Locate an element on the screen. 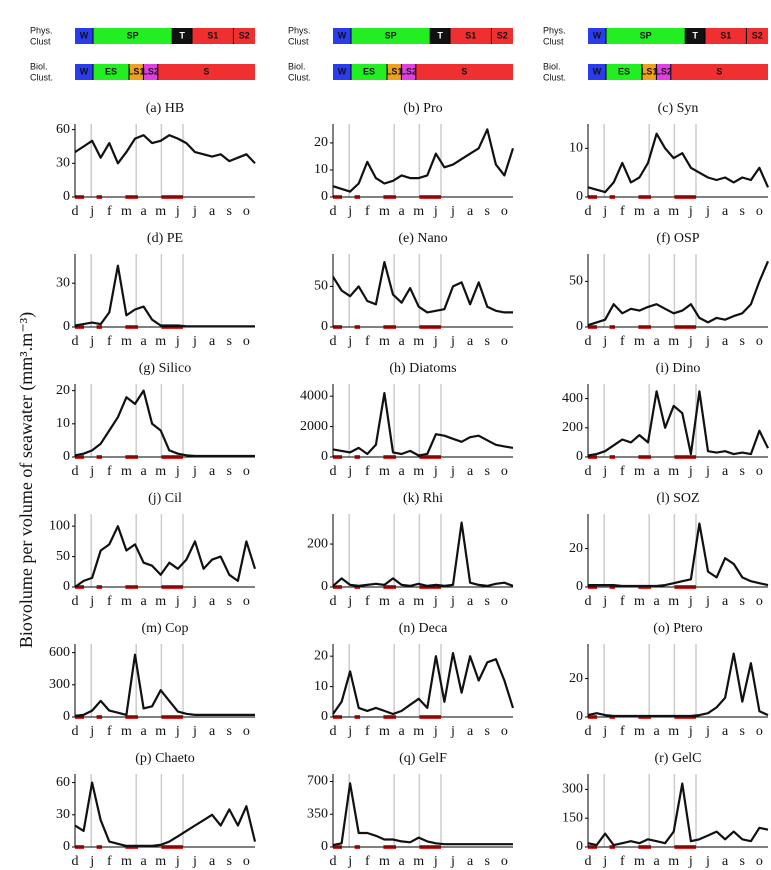 The width and height of the screenshot is (771, 870). y-tick-label: 300 is located at coordinates (59, 684).